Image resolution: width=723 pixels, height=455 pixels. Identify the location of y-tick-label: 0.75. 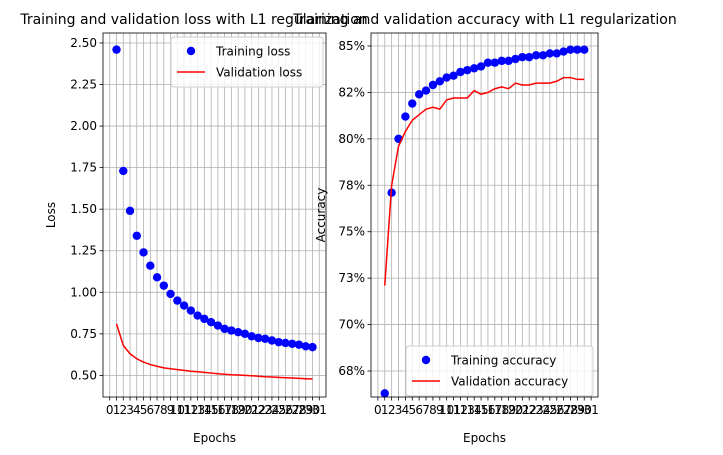
(83, 334).